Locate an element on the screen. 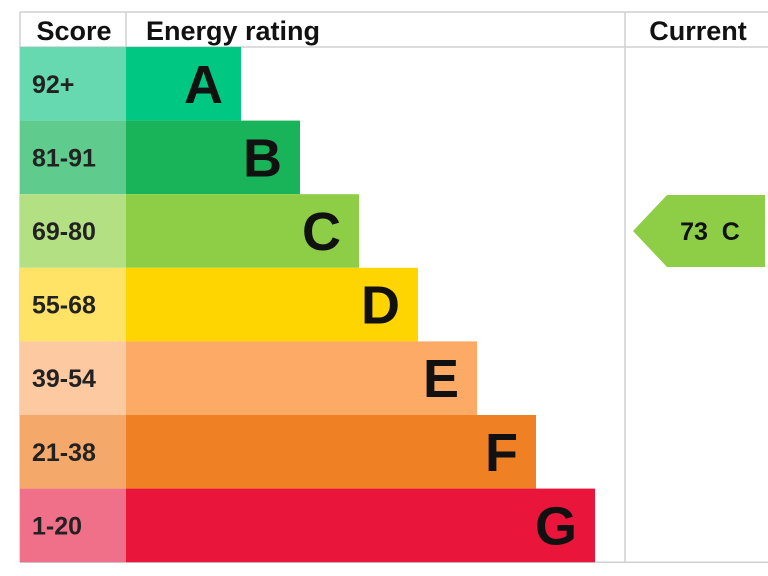 This screenshot has height=576, width=768. bar-f is located at coordinates (331, 452).